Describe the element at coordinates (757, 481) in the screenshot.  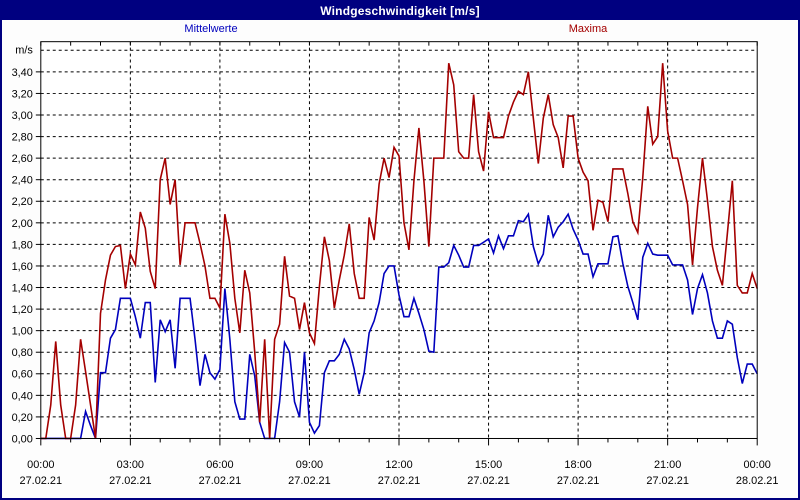
I see `x-tick-date: 28.02.21` at that location.